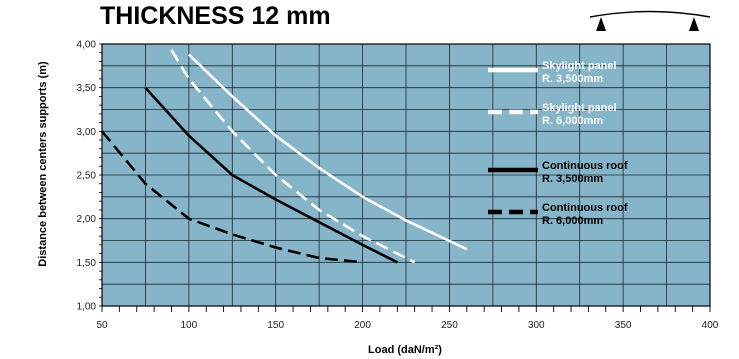 This screenshot has width=739, height=359. I want to click on x-tick-label: 250, so click(449, 325).